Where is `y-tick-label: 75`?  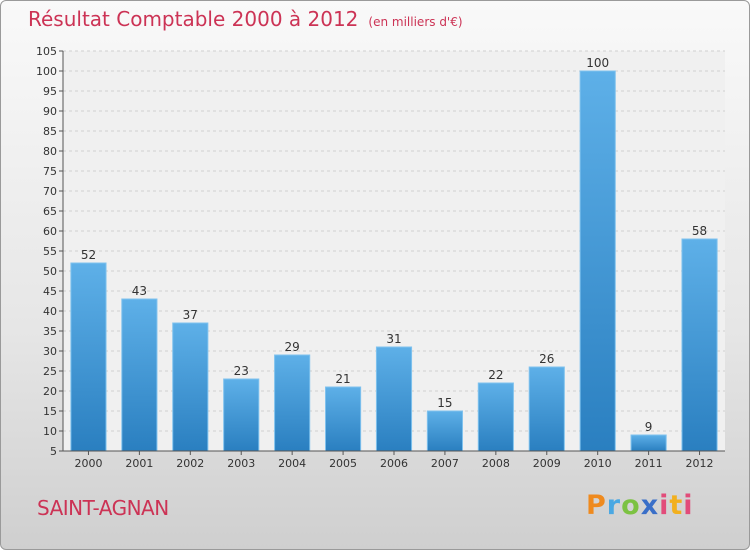
y-tick-label: 75 is located at coordinates (50, 171).